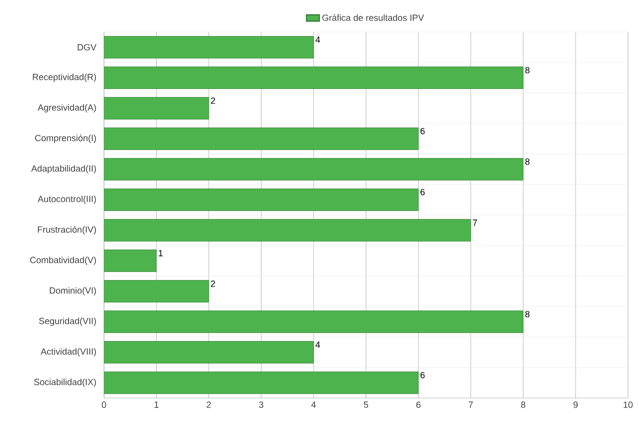 This screenshot has width=639, height=427. Describe the element at coordinates (67, 322) in the screenshot. I see `y-tick-label: Seguridad(VII)` at that location.